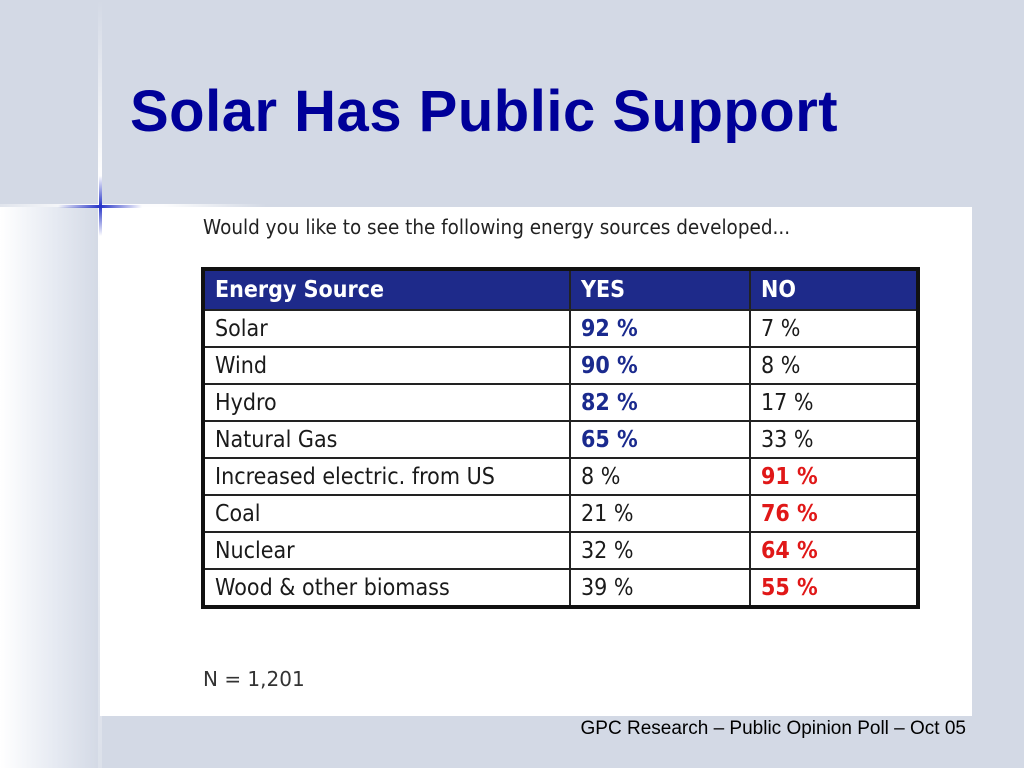 The width and height of the screenshot is (1024, 768). What do you see at coordinates (100, 206) in the screenshot?
I see `sparkle-icon-vertical` at bounding box center [100, 206].